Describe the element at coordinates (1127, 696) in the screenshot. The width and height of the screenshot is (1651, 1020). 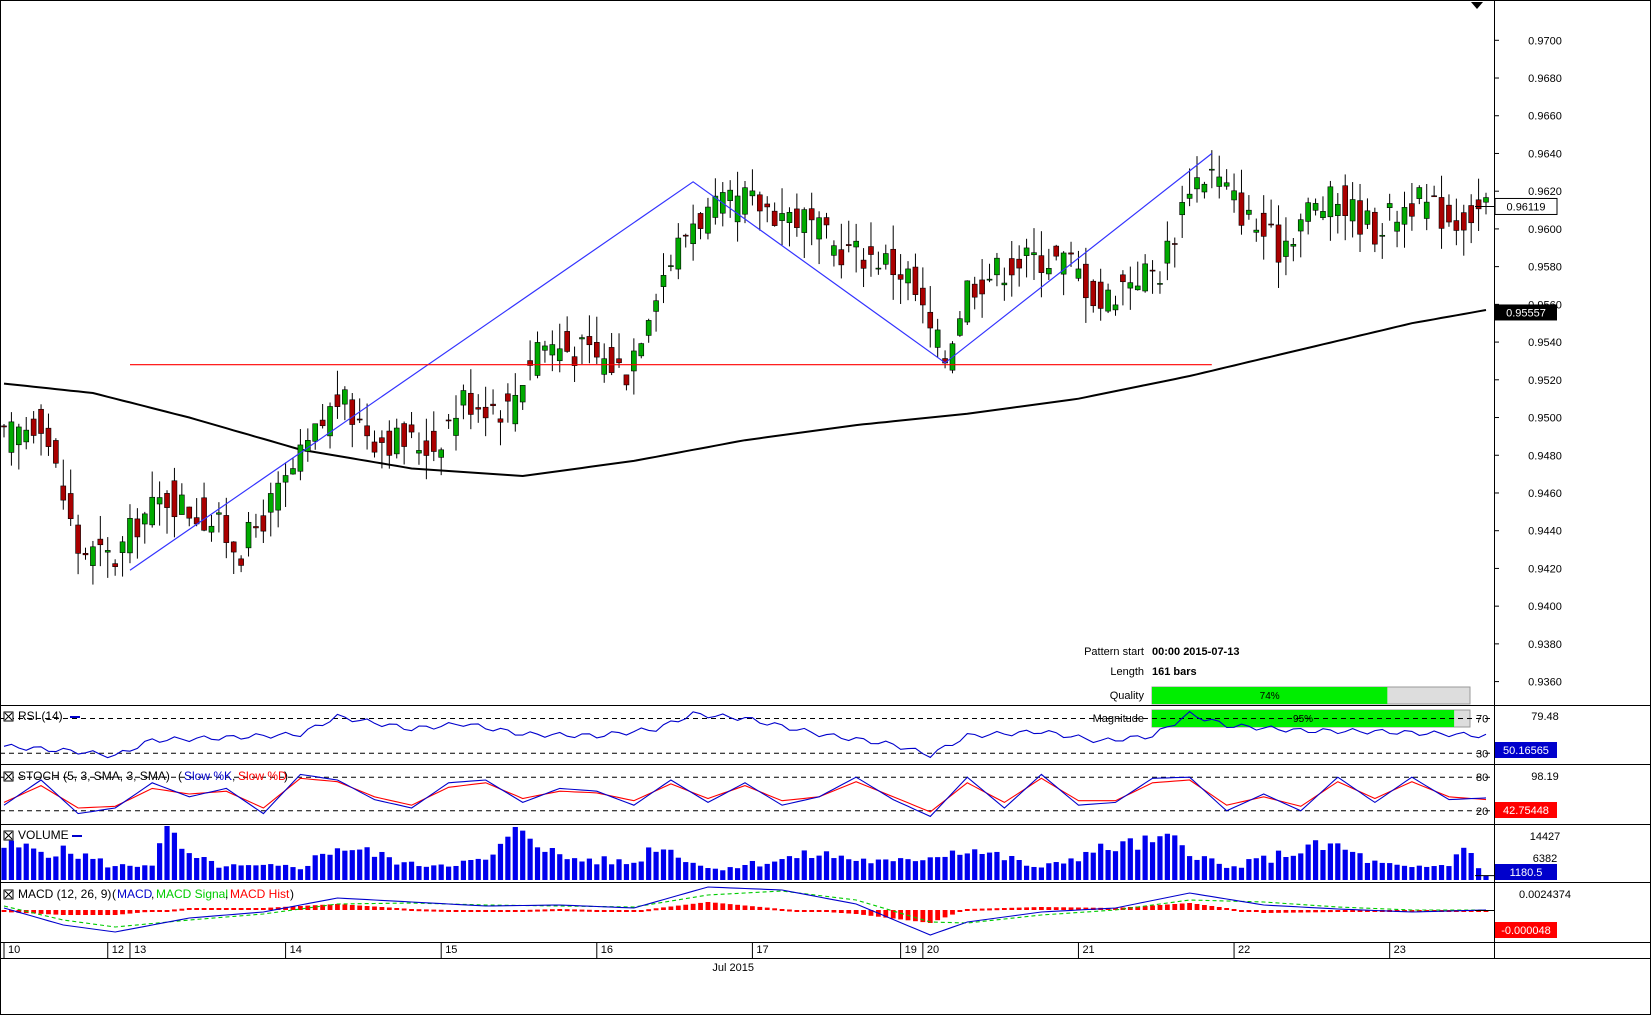
I see `quality-label: Quality` at that location.